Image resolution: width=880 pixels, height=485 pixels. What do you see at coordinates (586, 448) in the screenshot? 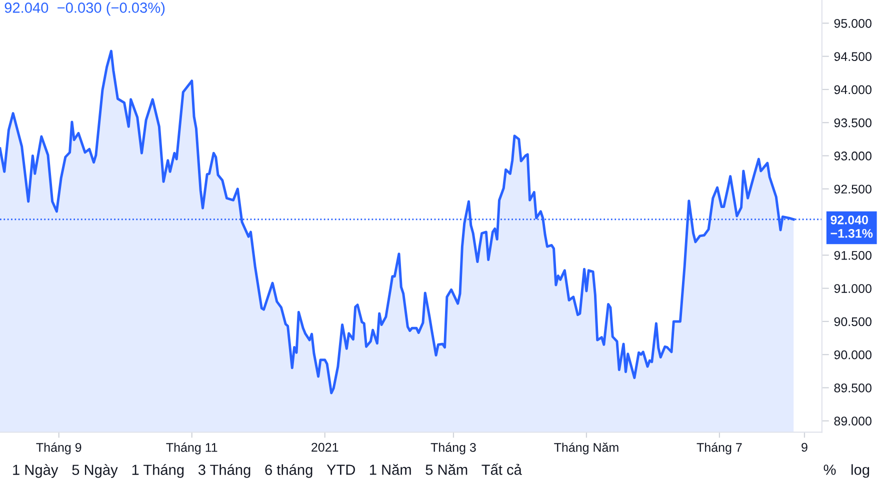
I see `x-tick-label: Tháng Năm` at bounding box center [586, 448].